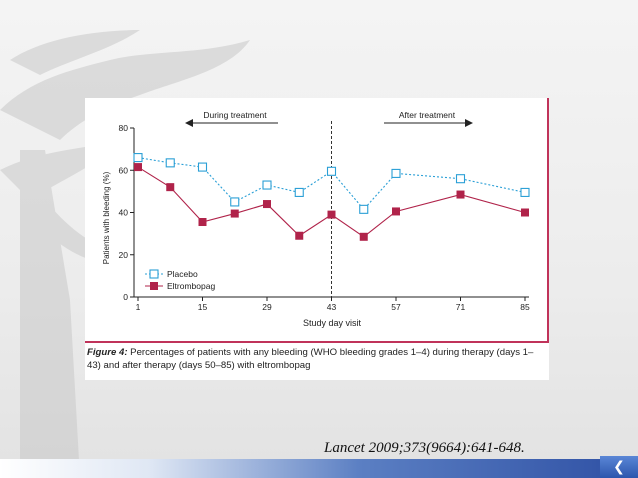  What do you see at coordinates (154, 286) in the screenshot?
I see `legend-eltrombopag-marker` at bounding box center [154, 286].